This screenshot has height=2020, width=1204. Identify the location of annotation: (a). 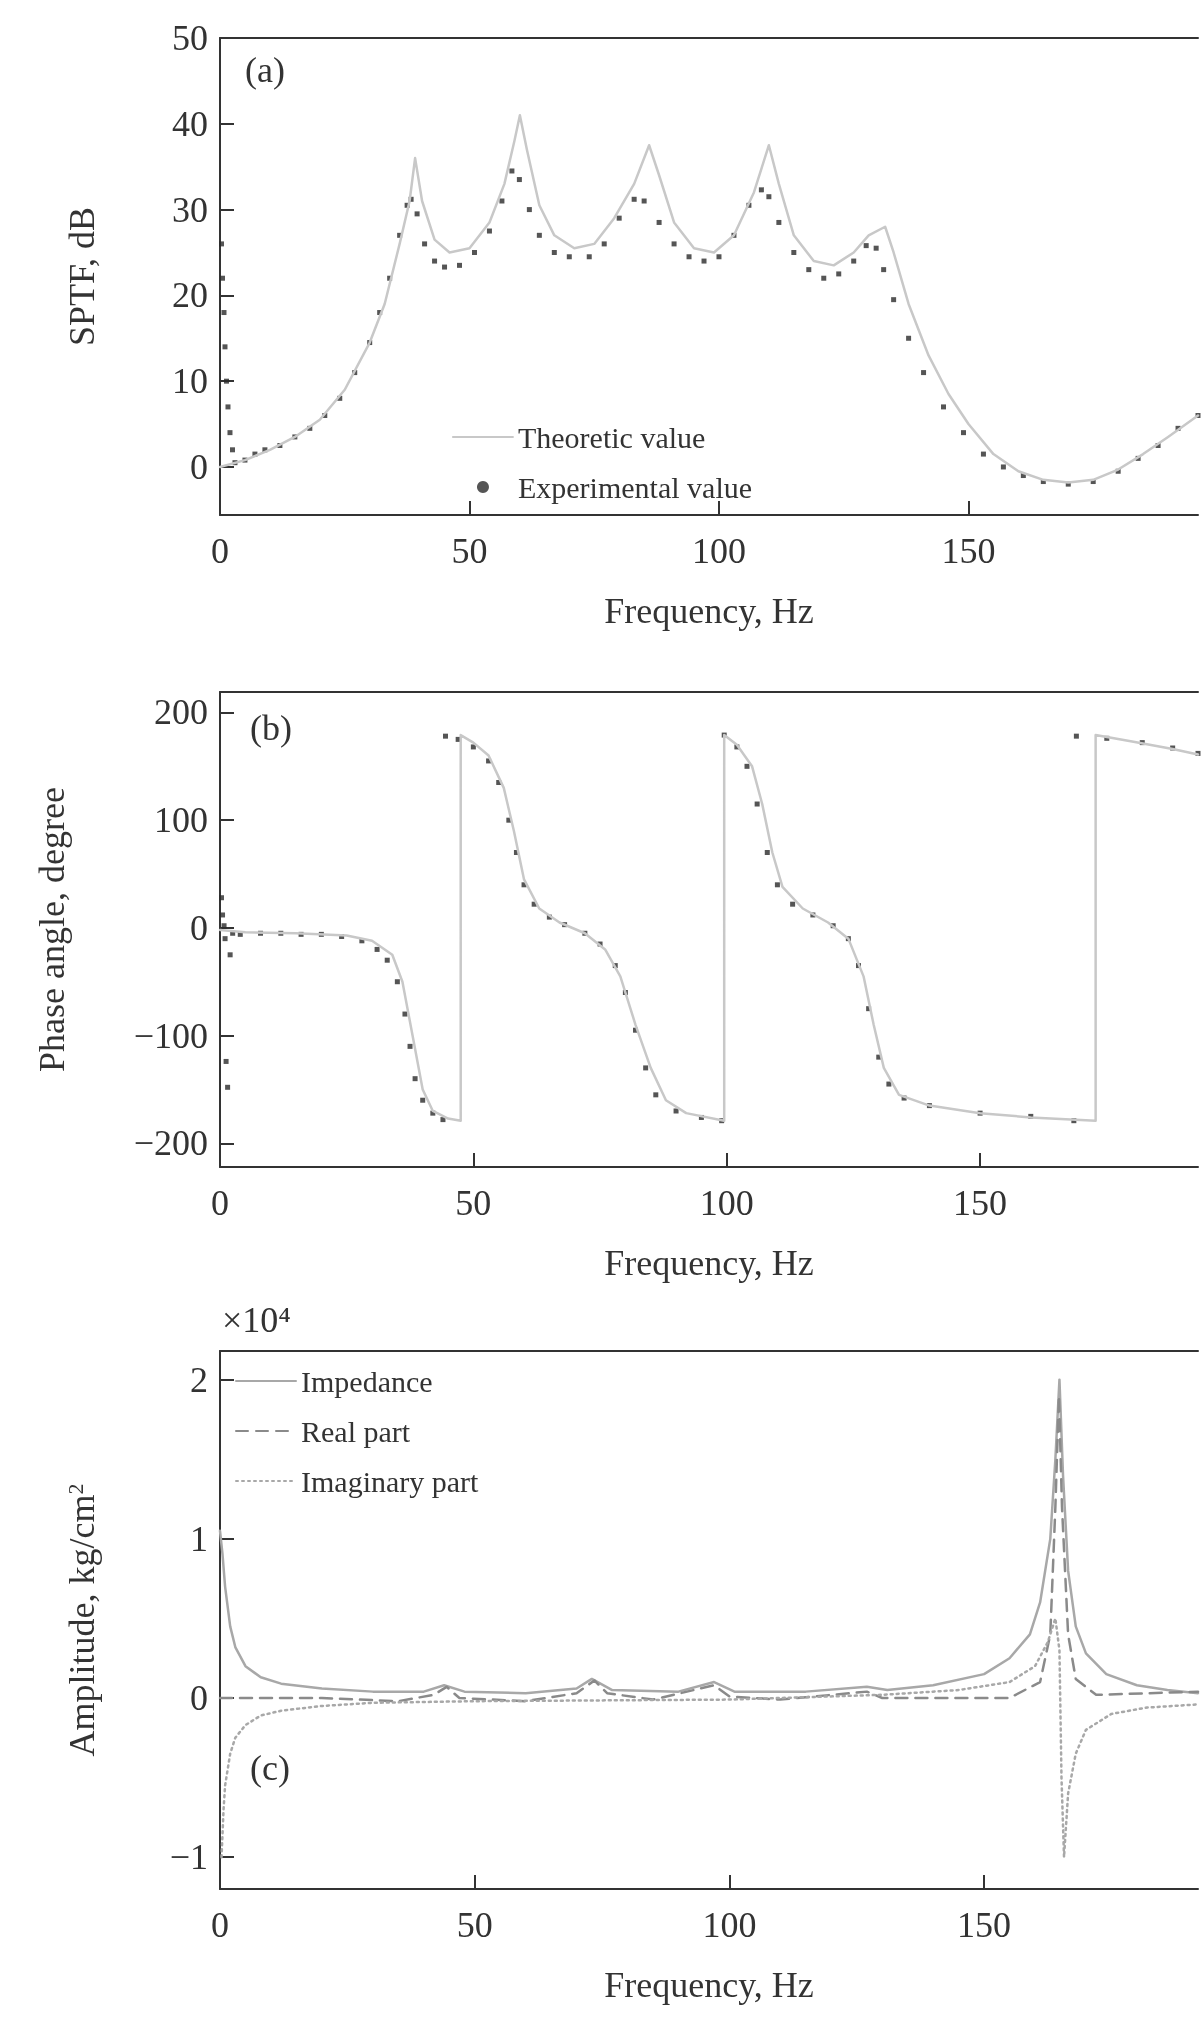
(265, 70).